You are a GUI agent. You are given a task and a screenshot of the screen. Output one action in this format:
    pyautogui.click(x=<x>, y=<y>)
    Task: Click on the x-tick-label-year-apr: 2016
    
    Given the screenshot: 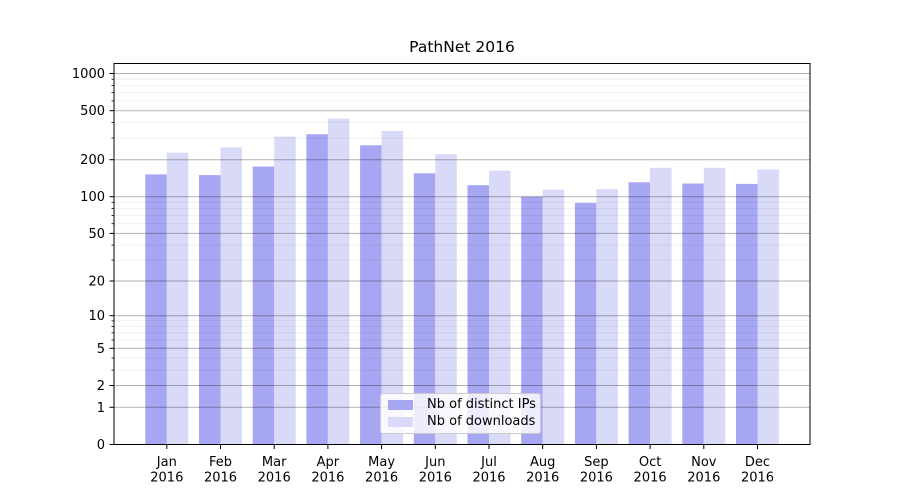 What is the action you would take?
    pyautogui.click(x=327, y=478)
    